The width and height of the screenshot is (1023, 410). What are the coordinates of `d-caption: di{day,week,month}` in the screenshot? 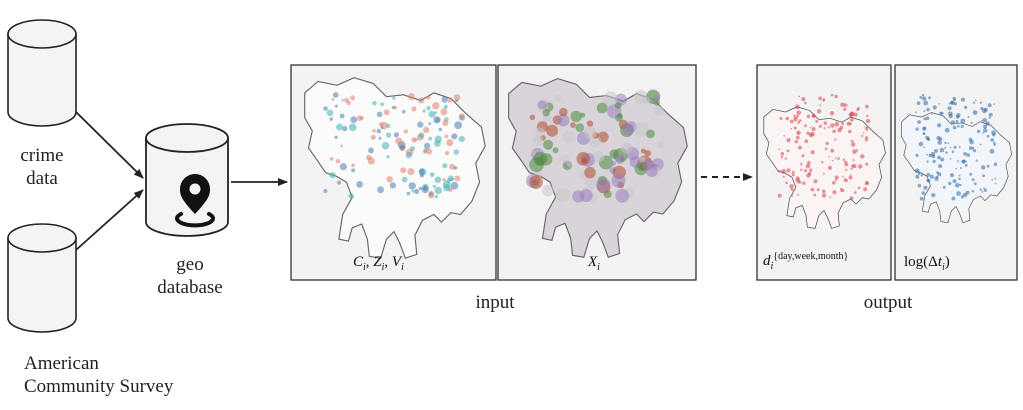 It's located at (806, 261).